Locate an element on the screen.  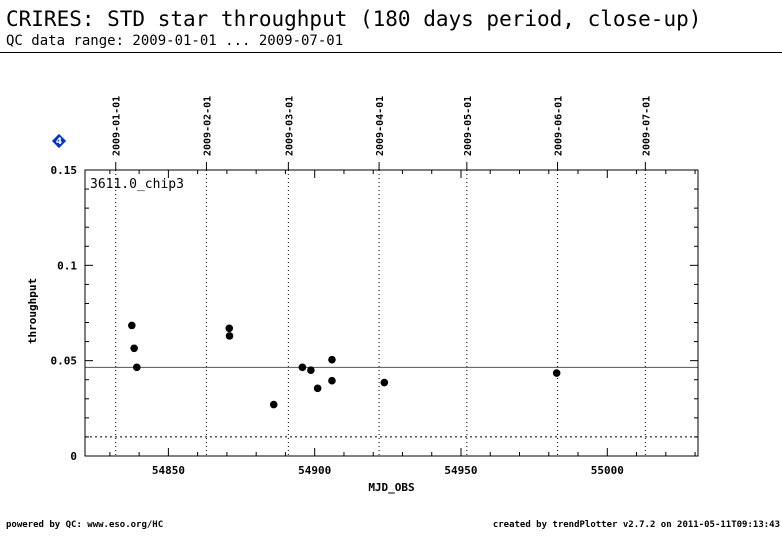
marker-badge: 4 is located at coordinates (59, 141).